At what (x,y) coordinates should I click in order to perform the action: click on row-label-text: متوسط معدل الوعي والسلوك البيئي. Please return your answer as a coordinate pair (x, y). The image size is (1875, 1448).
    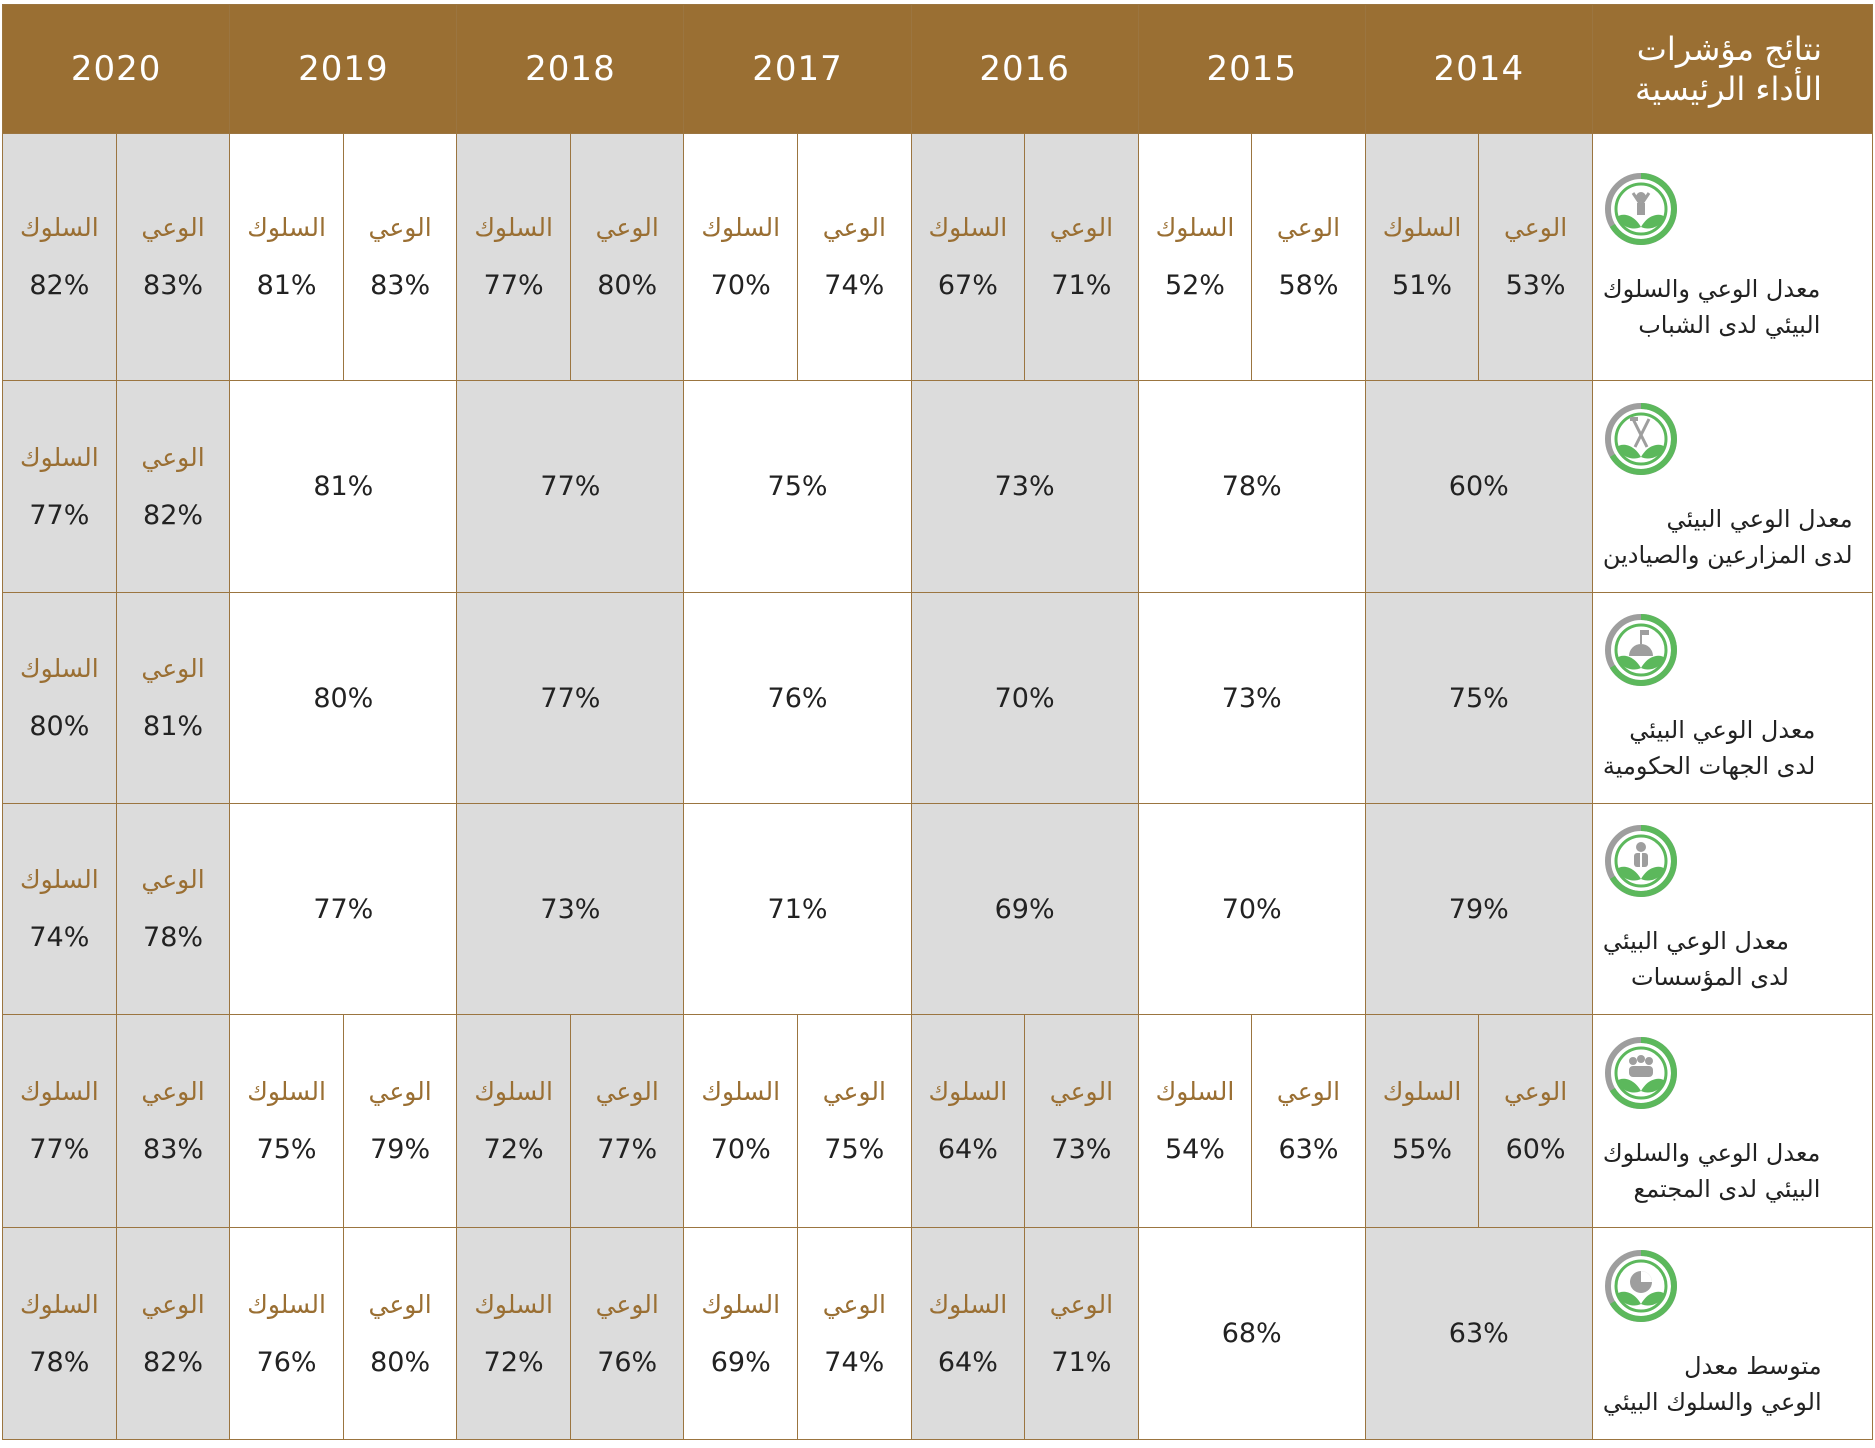
    Looking at the image, I should click on (1712, 1384).